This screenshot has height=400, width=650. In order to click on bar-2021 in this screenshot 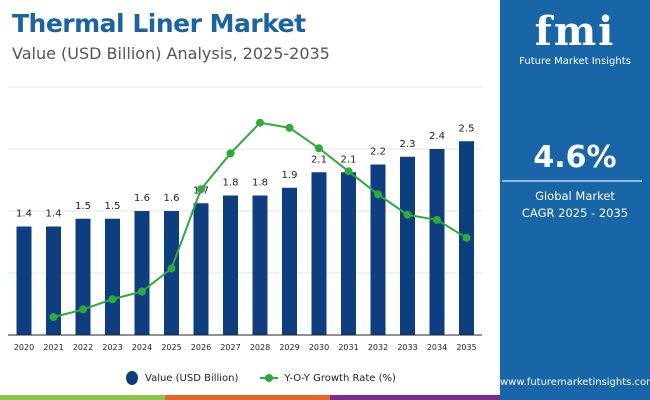, I will do `click(53, 280)`.